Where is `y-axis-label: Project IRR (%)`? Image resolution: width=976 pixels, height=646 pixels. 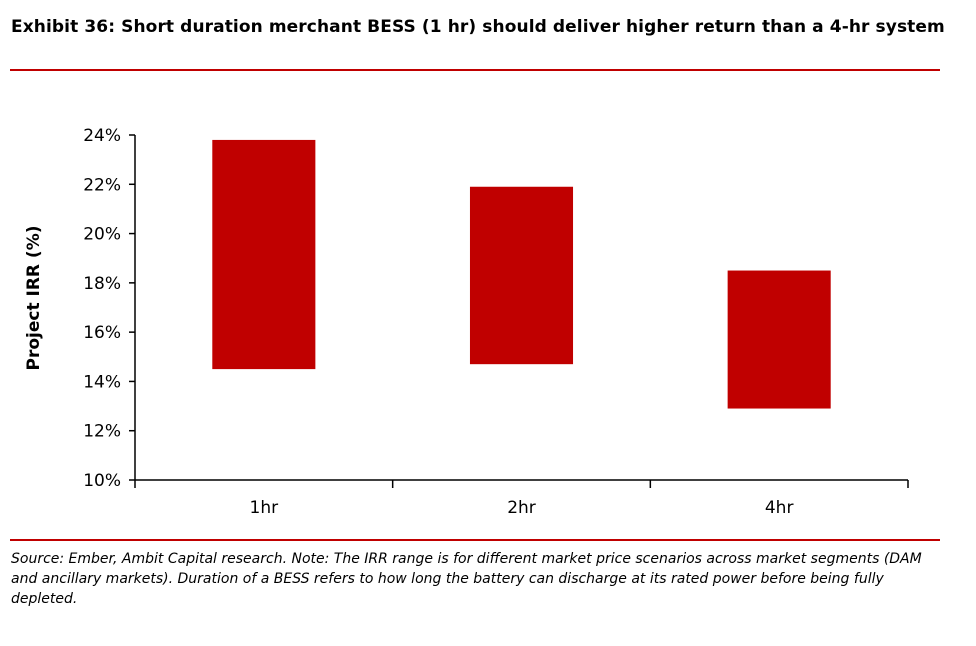
y-axis-label: Project IRR (%) is located at coordinates (34, 298).